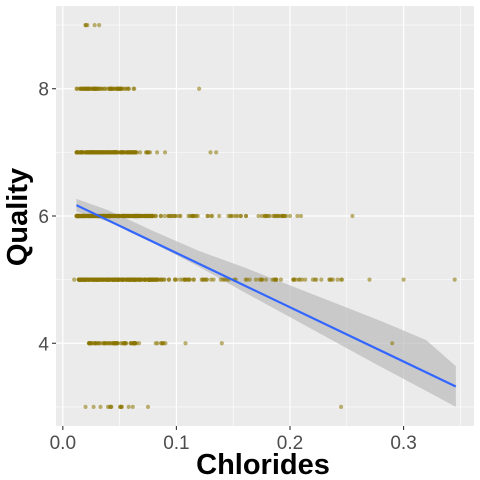 This screenshot has height=480, width=480. What do you see at coordinates (43, 344) in the screenshot?
I see `y-tick-label: 4` at bounding box center [43, 344].